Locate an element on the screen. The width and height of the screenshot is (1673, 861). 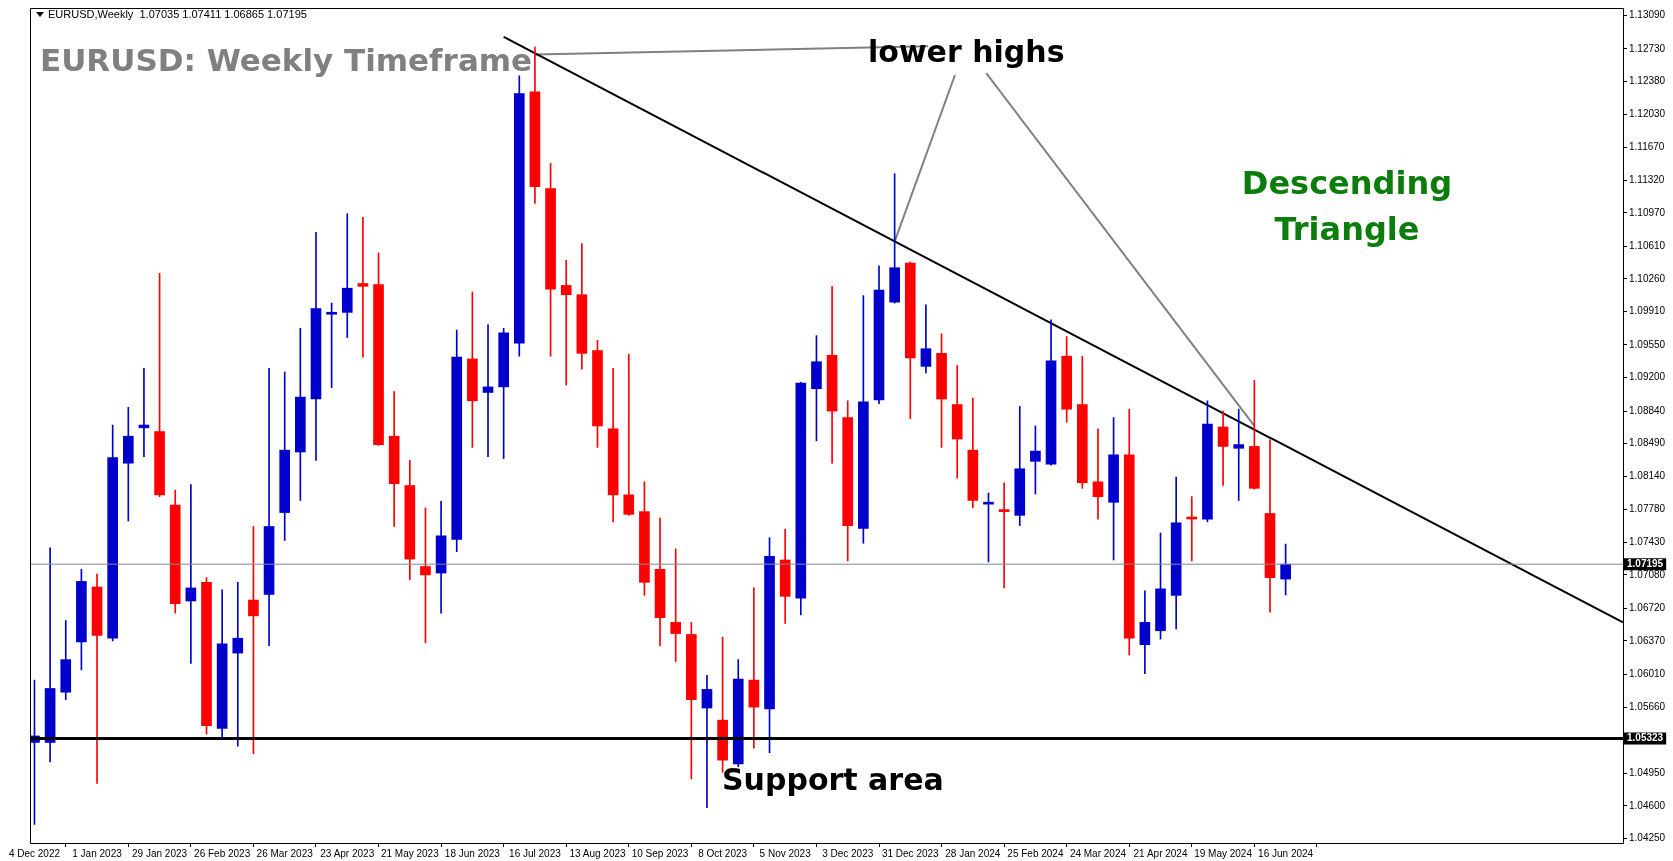
x-tick-label: 19 May 2024 is located at coordinates (1223, 853).